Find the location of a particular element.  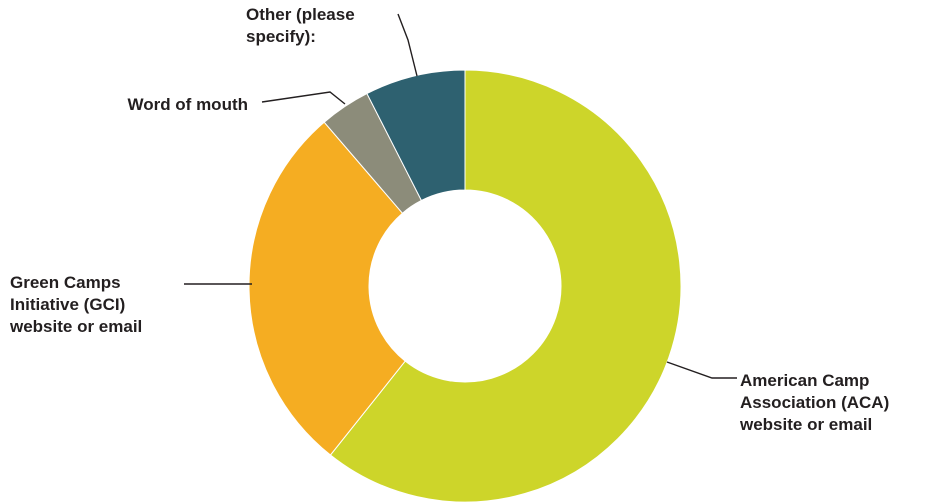

slice-label-line: American Camp is located at coordinates (804, 380).